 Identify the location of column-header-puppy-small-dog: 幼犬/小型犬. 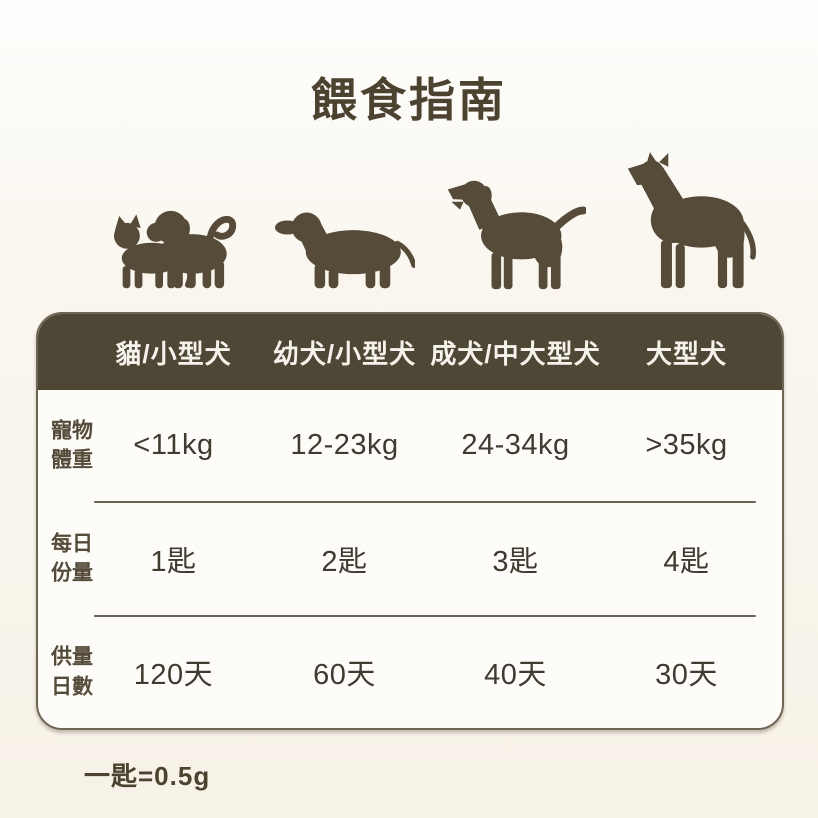
(344, 353).